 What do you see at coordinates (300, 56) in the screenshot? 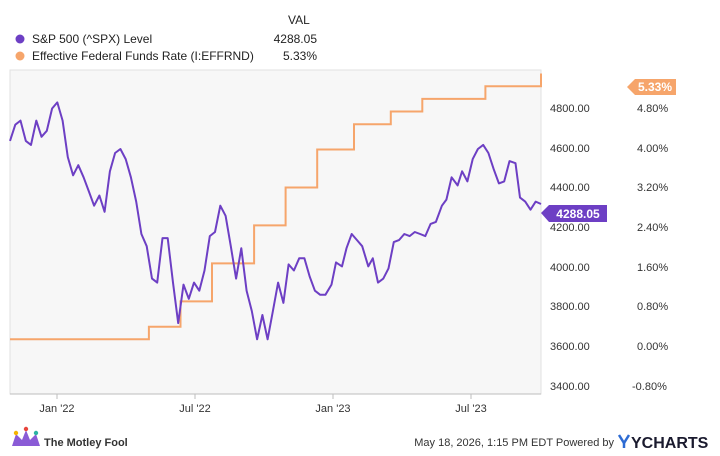
I see `legend-value-rate: 5.33%` at bounding box center [300, 56].